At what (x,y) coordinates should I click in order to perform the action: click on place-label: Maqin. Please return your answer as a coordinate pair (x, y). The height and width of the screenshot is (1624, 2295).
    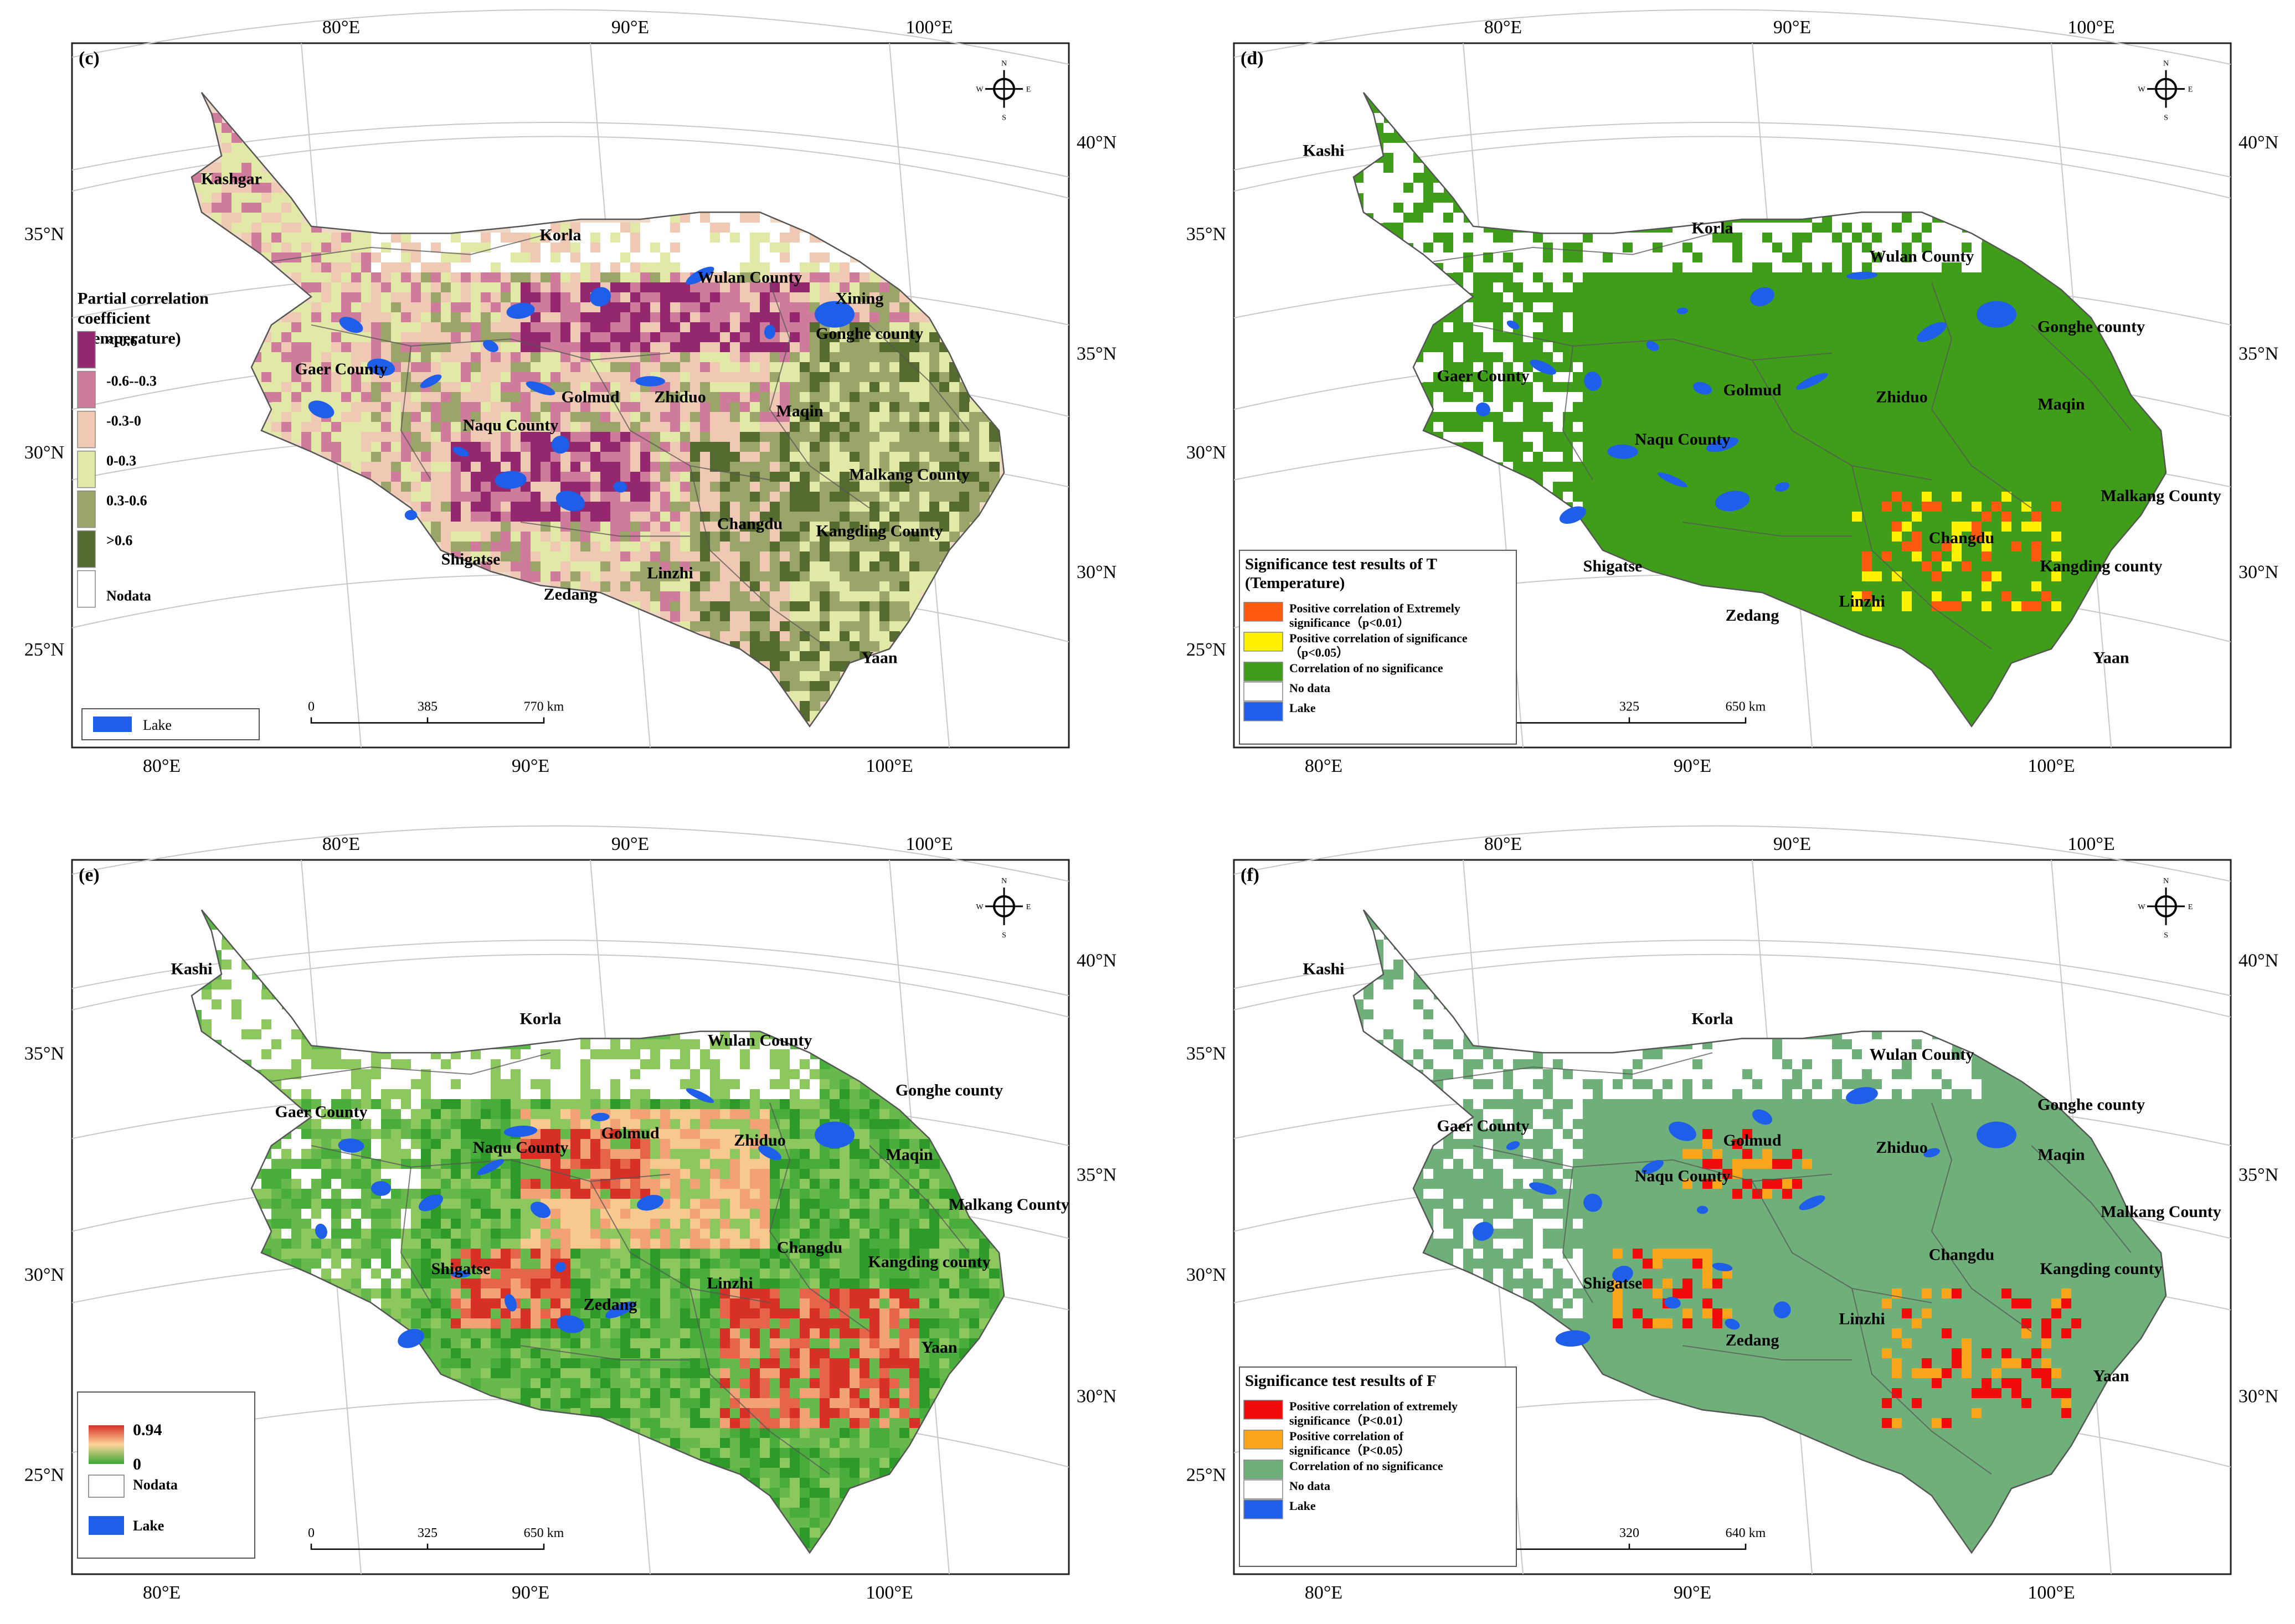
    Looking at the image, I should click on (799, 411).